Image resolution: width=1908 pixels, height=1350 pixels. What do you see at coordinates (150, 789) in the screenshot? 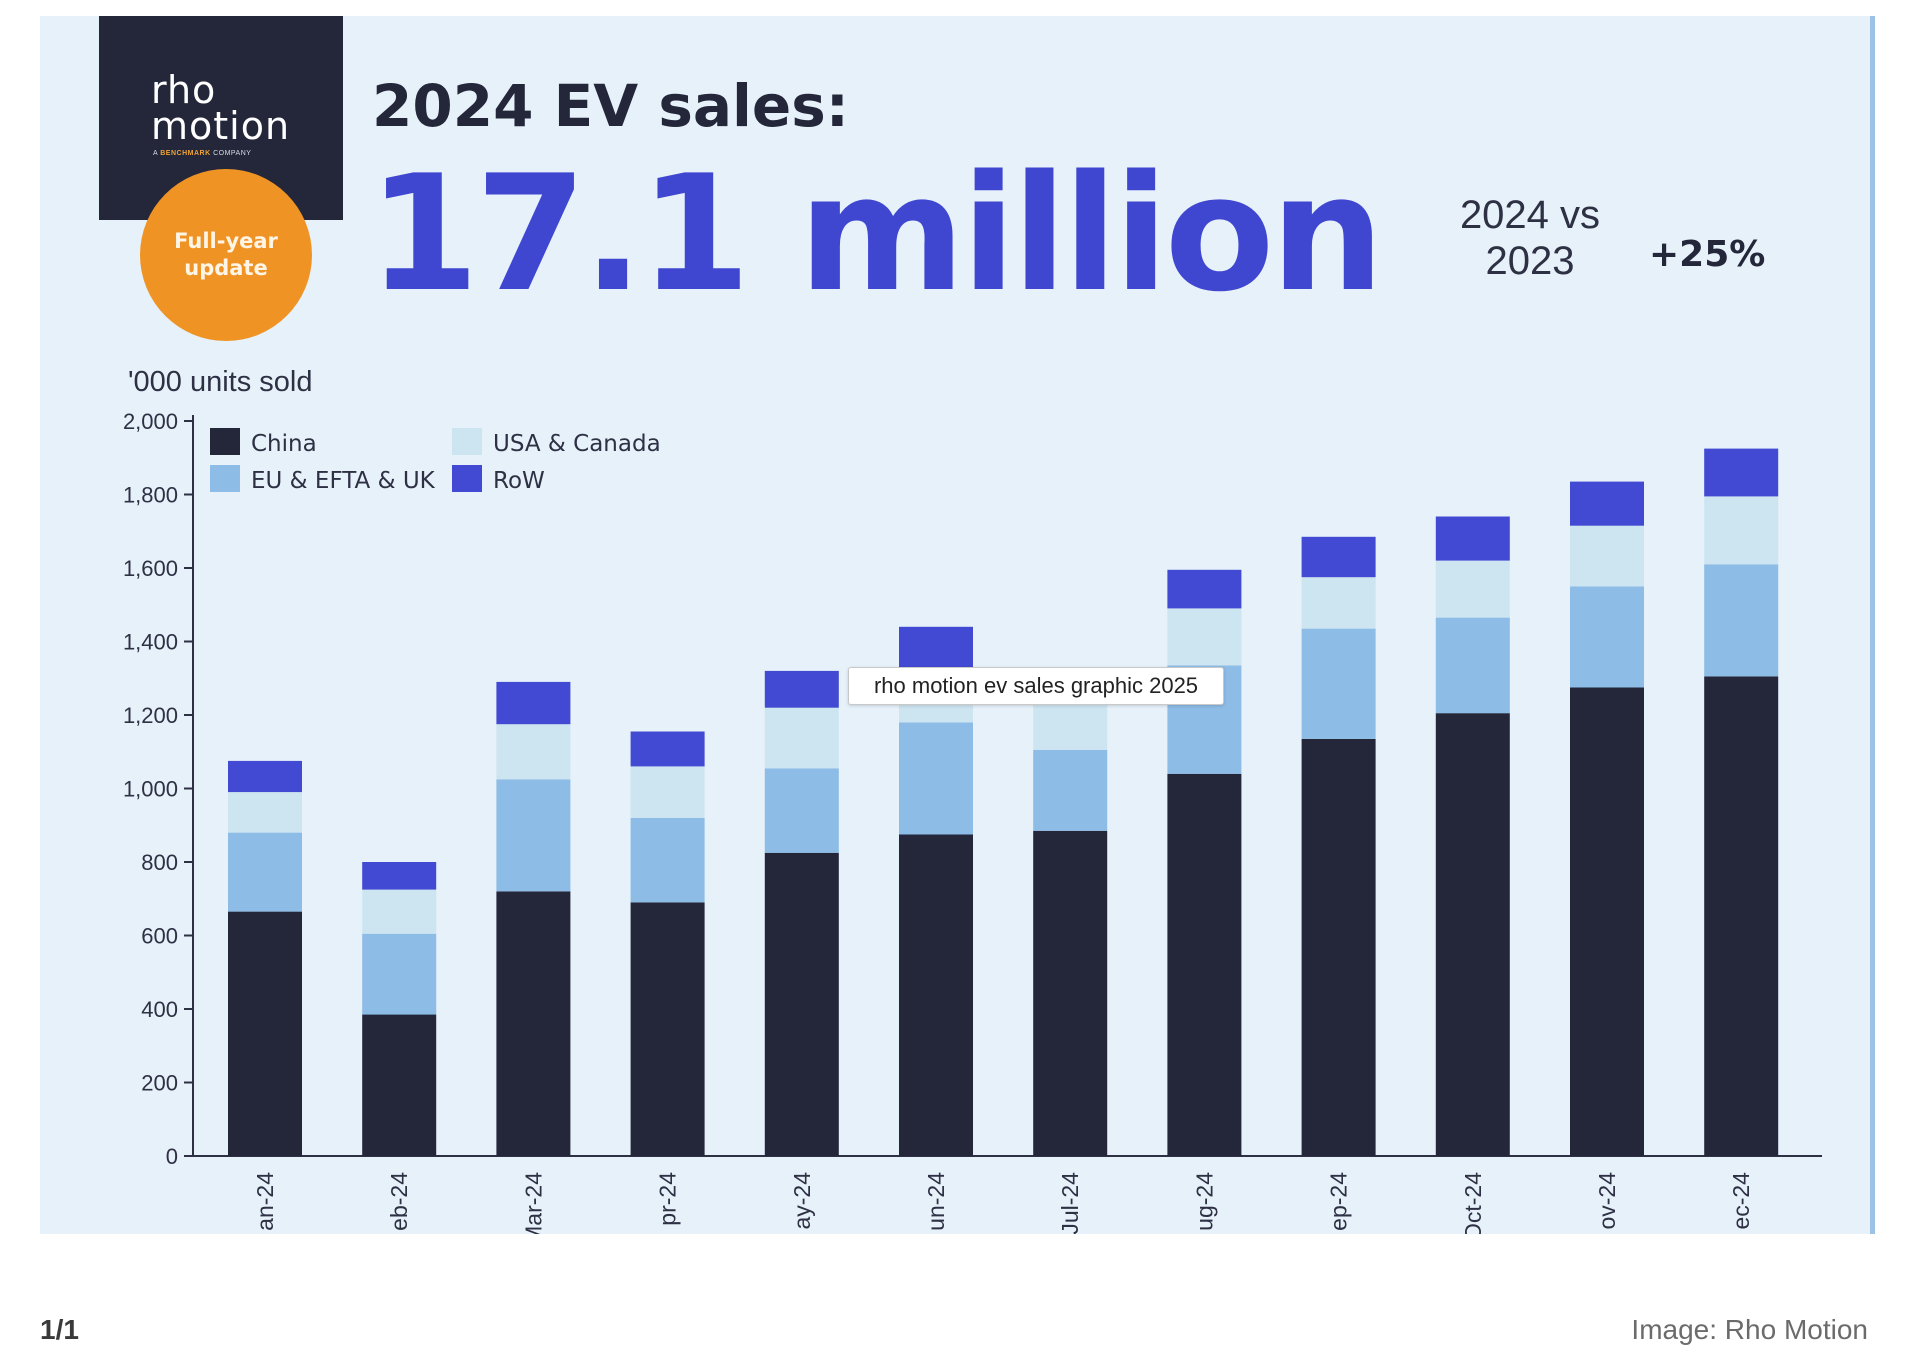
I see `y-tick-label: 1,000` at bounding box center [150, 789].